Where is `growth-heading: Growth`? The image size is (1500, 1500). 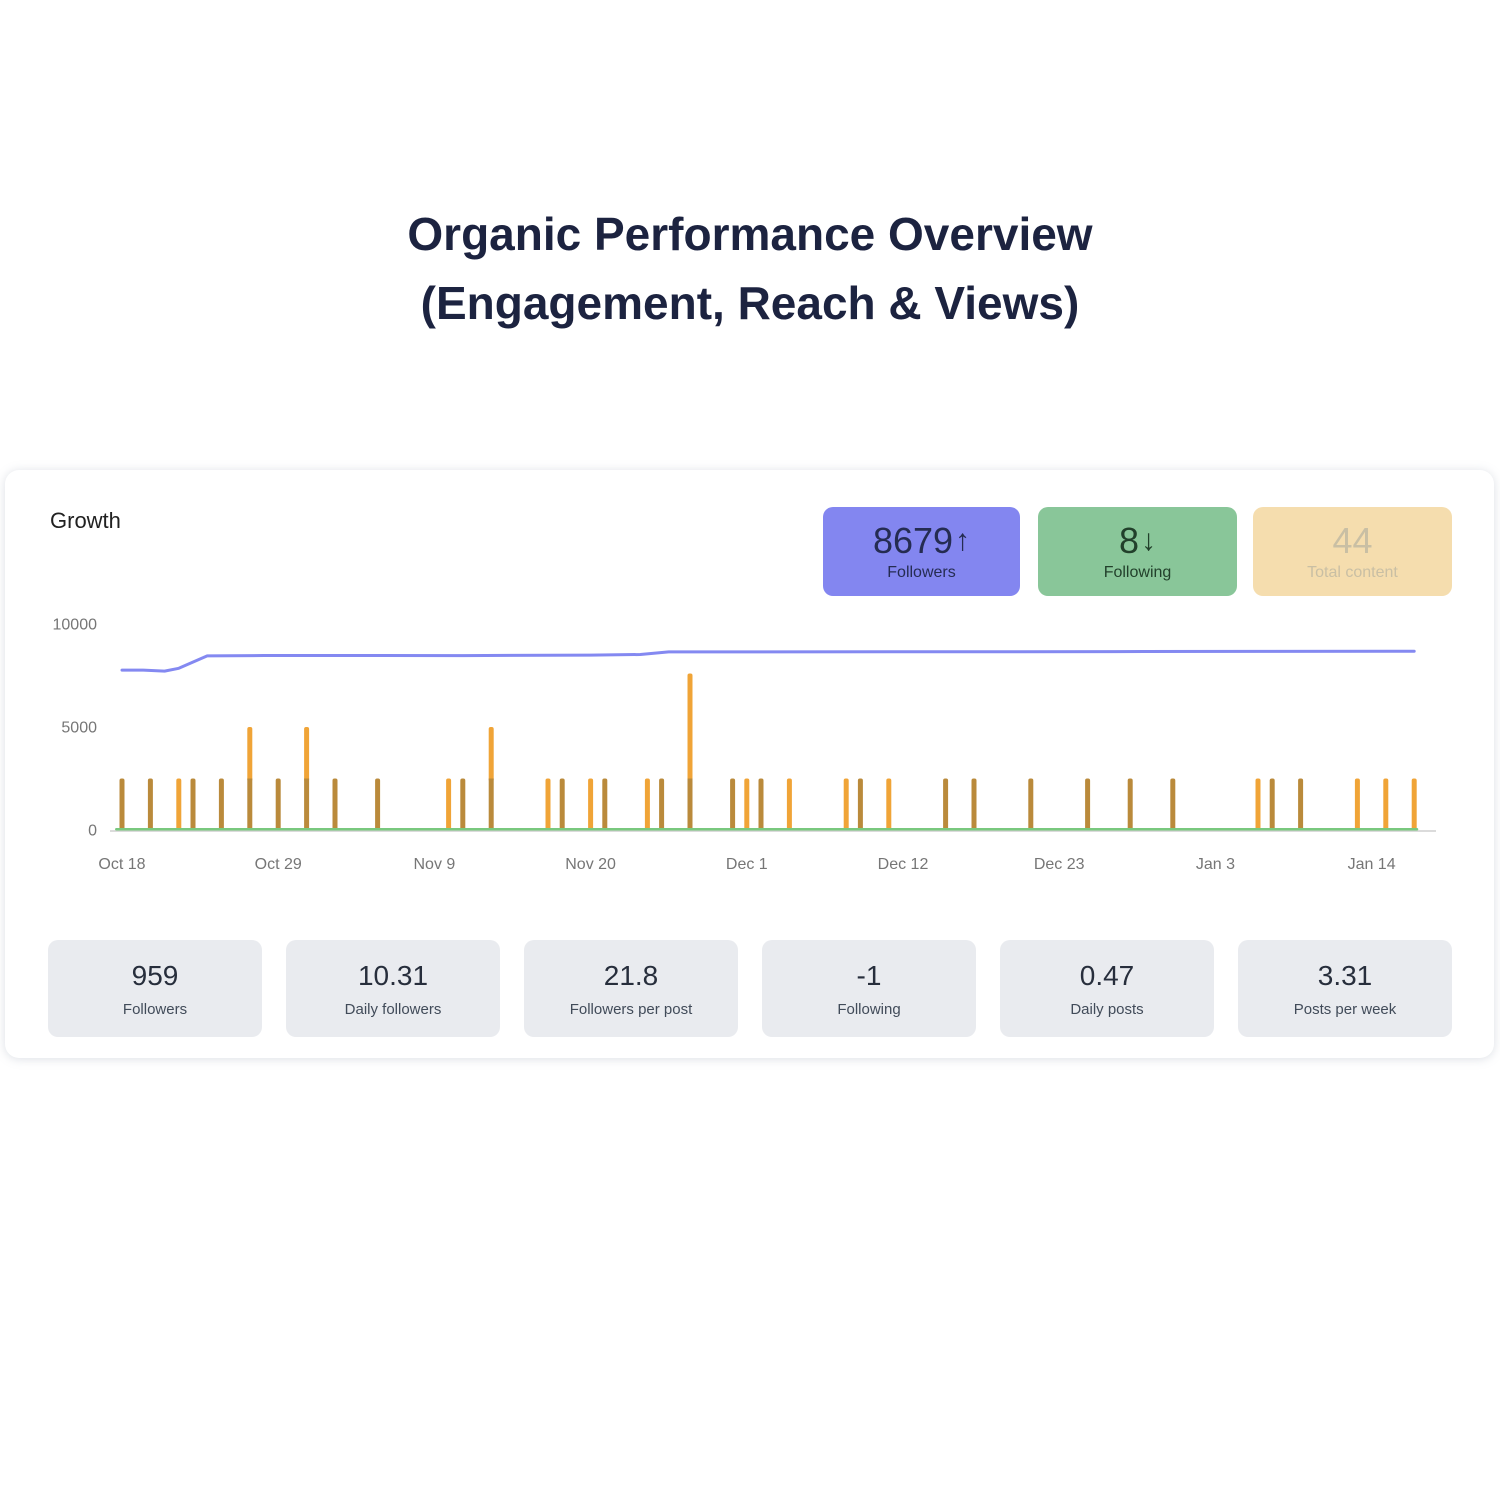
growth-heading: Growth is located at coordinates (85, 520).